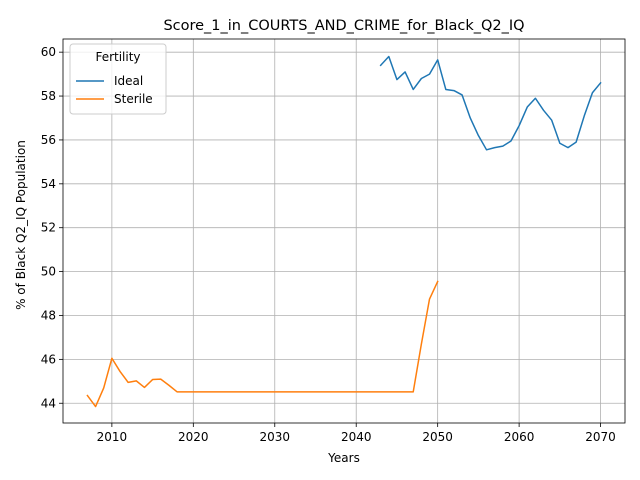 This screenshot has height=480, width=640. What do you see at coordinates (48, 184) in the screenshot?
I see `y-tick-label: 54` at bounding box center [48, 184].